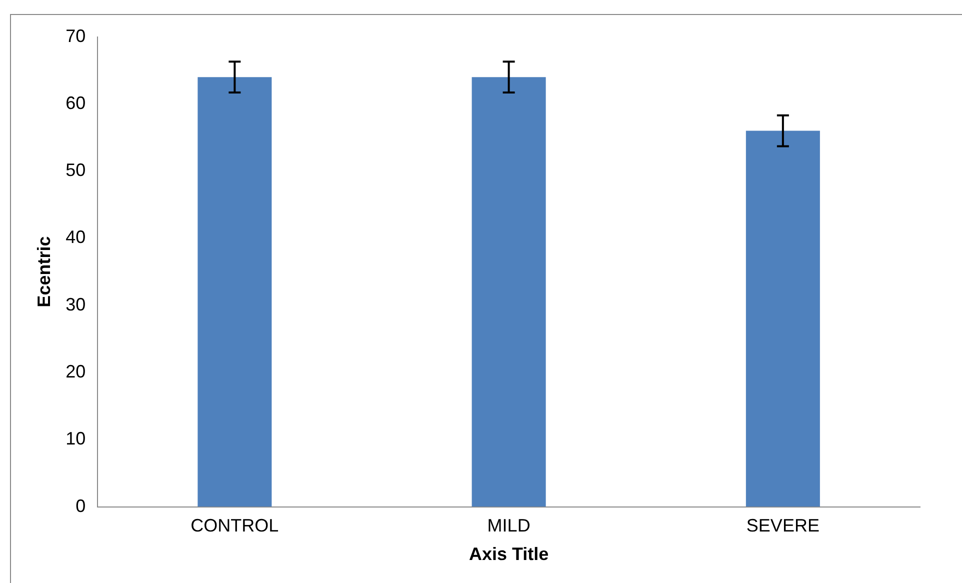  I want to click on y-axis-title: Ecentric, so click(44, 272).